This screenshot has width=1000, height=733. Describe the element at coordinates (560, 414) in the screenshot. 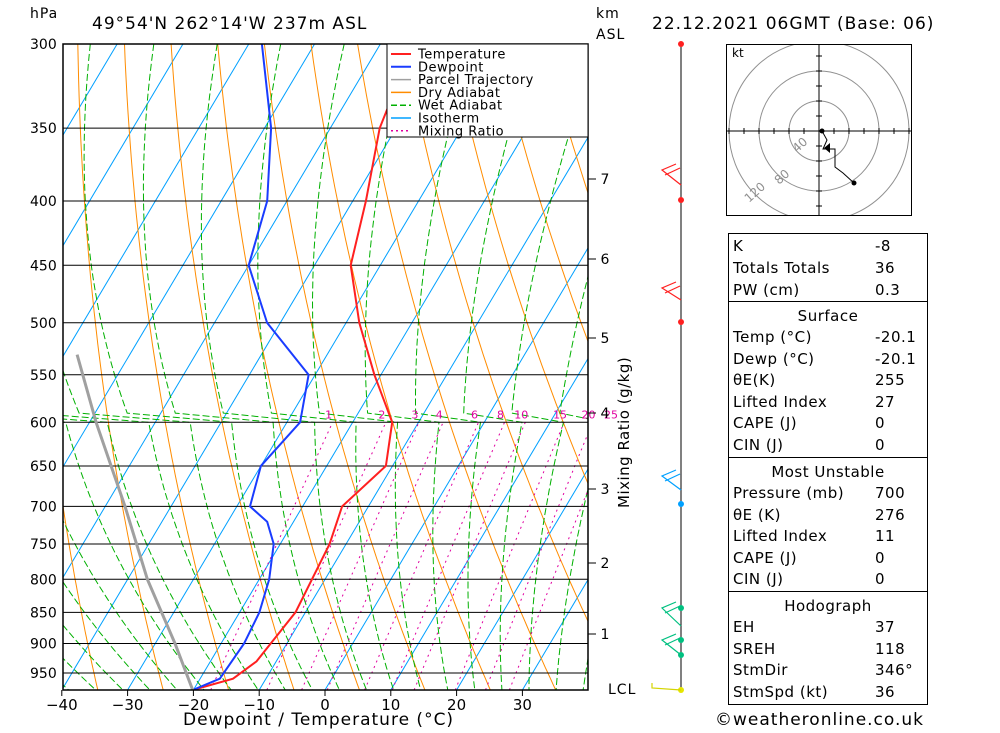

I see `mixing-ratio-label: 15` at that location.